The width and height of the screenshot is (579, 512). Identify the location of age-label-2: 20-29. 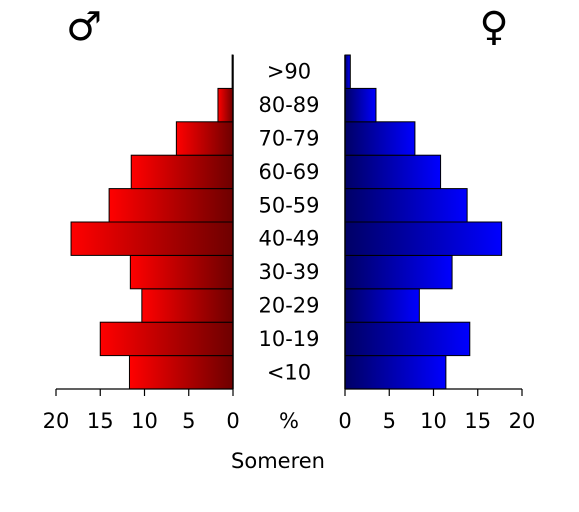
(288, 306).